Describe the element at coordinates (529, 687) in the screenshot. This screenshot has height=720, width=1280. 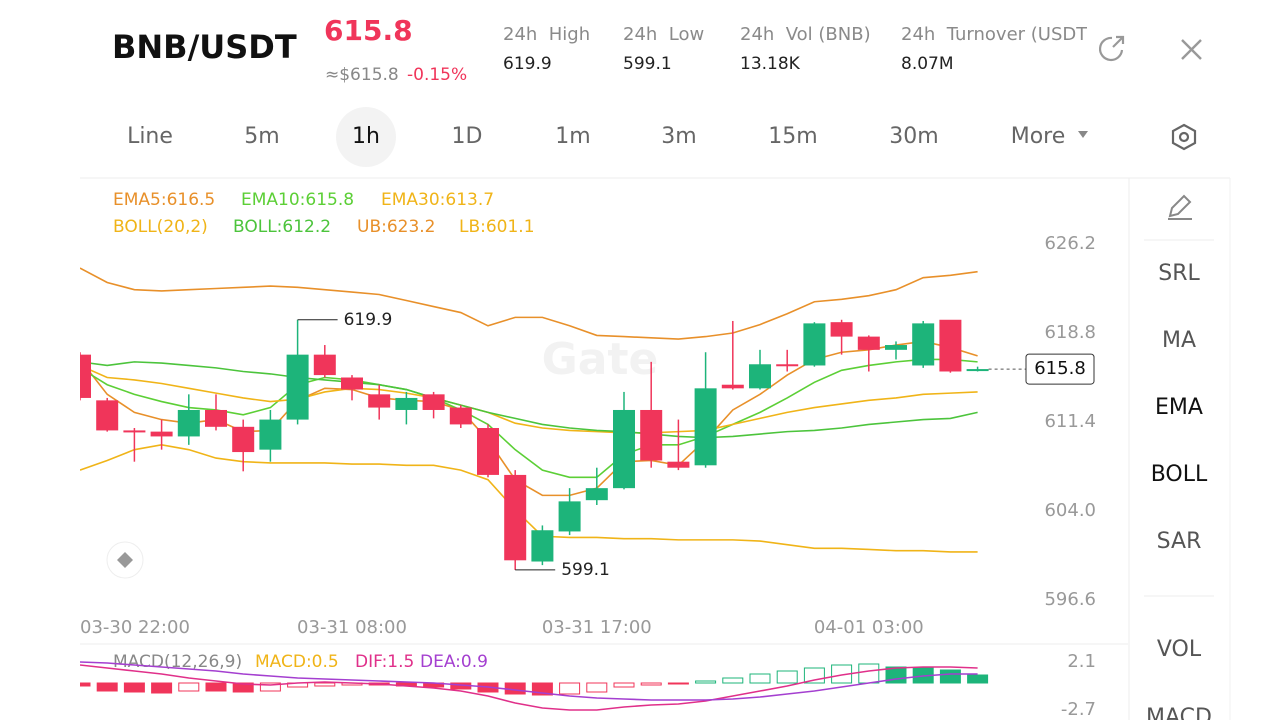
I see `macd-line` at that location.